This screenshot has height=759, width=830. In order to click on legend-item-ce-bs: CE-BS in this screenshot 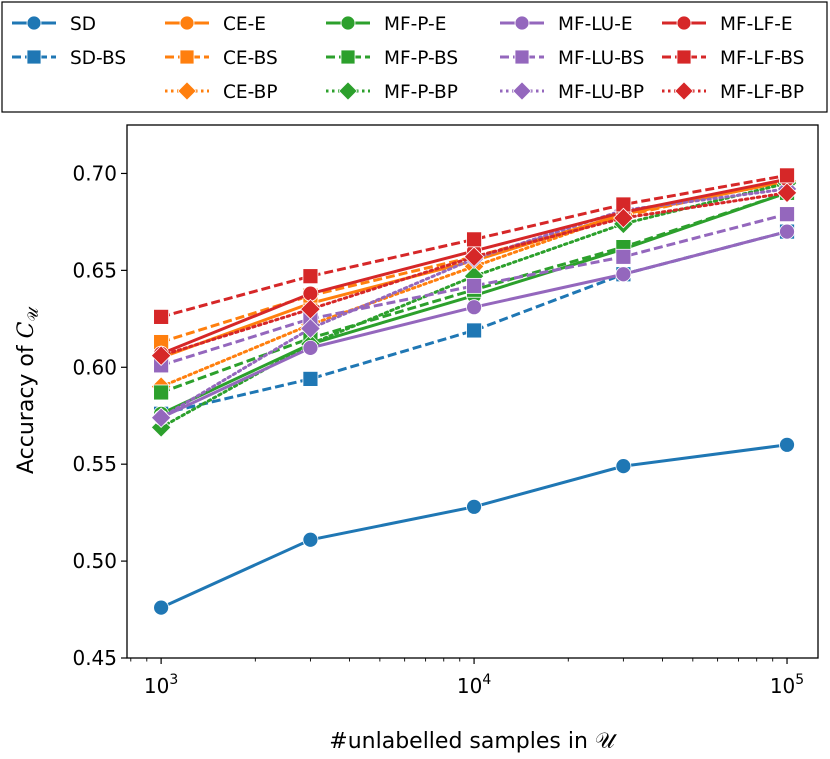, I will do `click(221, 58)`.